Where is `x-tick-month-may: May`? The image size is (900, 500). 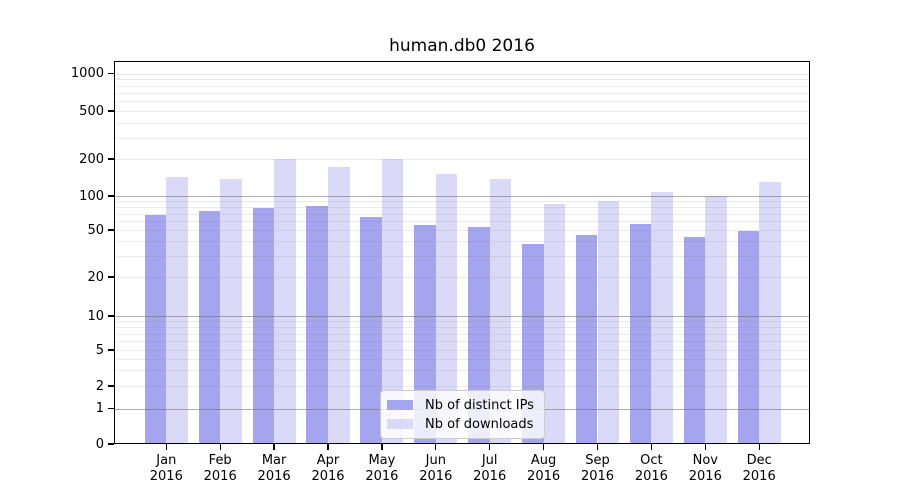
x-tick-month-may: May is located at coordinates (382, 460).